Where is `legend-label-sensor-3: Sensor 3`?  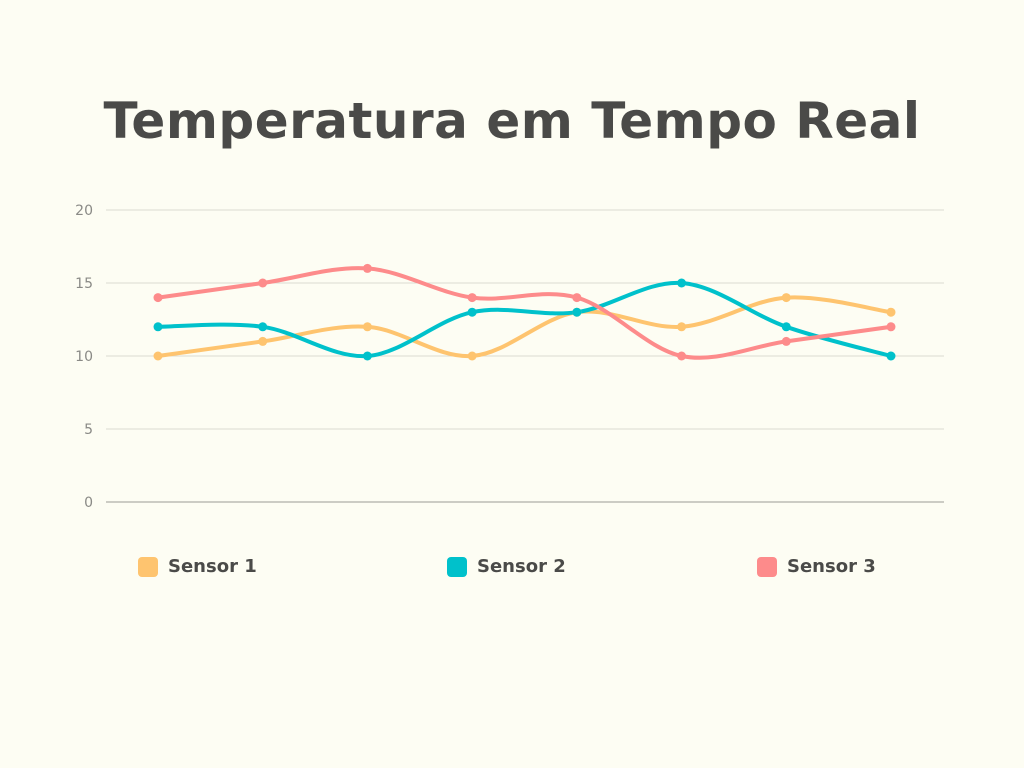
legend-label-sensor-3: Sensor 3 is located at coordinates (831, 566).